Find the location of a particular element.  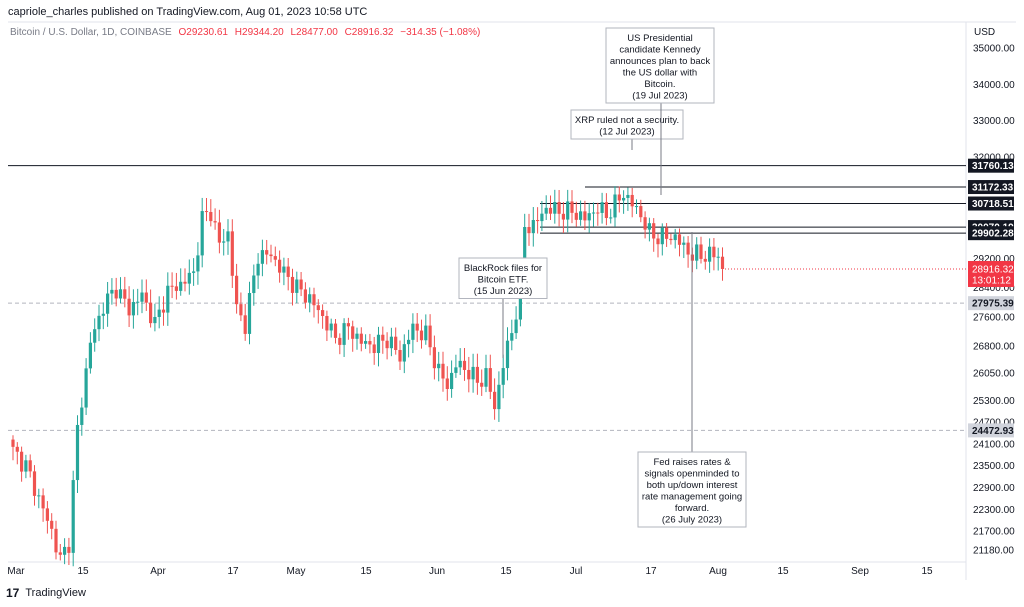

x-tick-label: Mar is located at coordinates (16, 571).